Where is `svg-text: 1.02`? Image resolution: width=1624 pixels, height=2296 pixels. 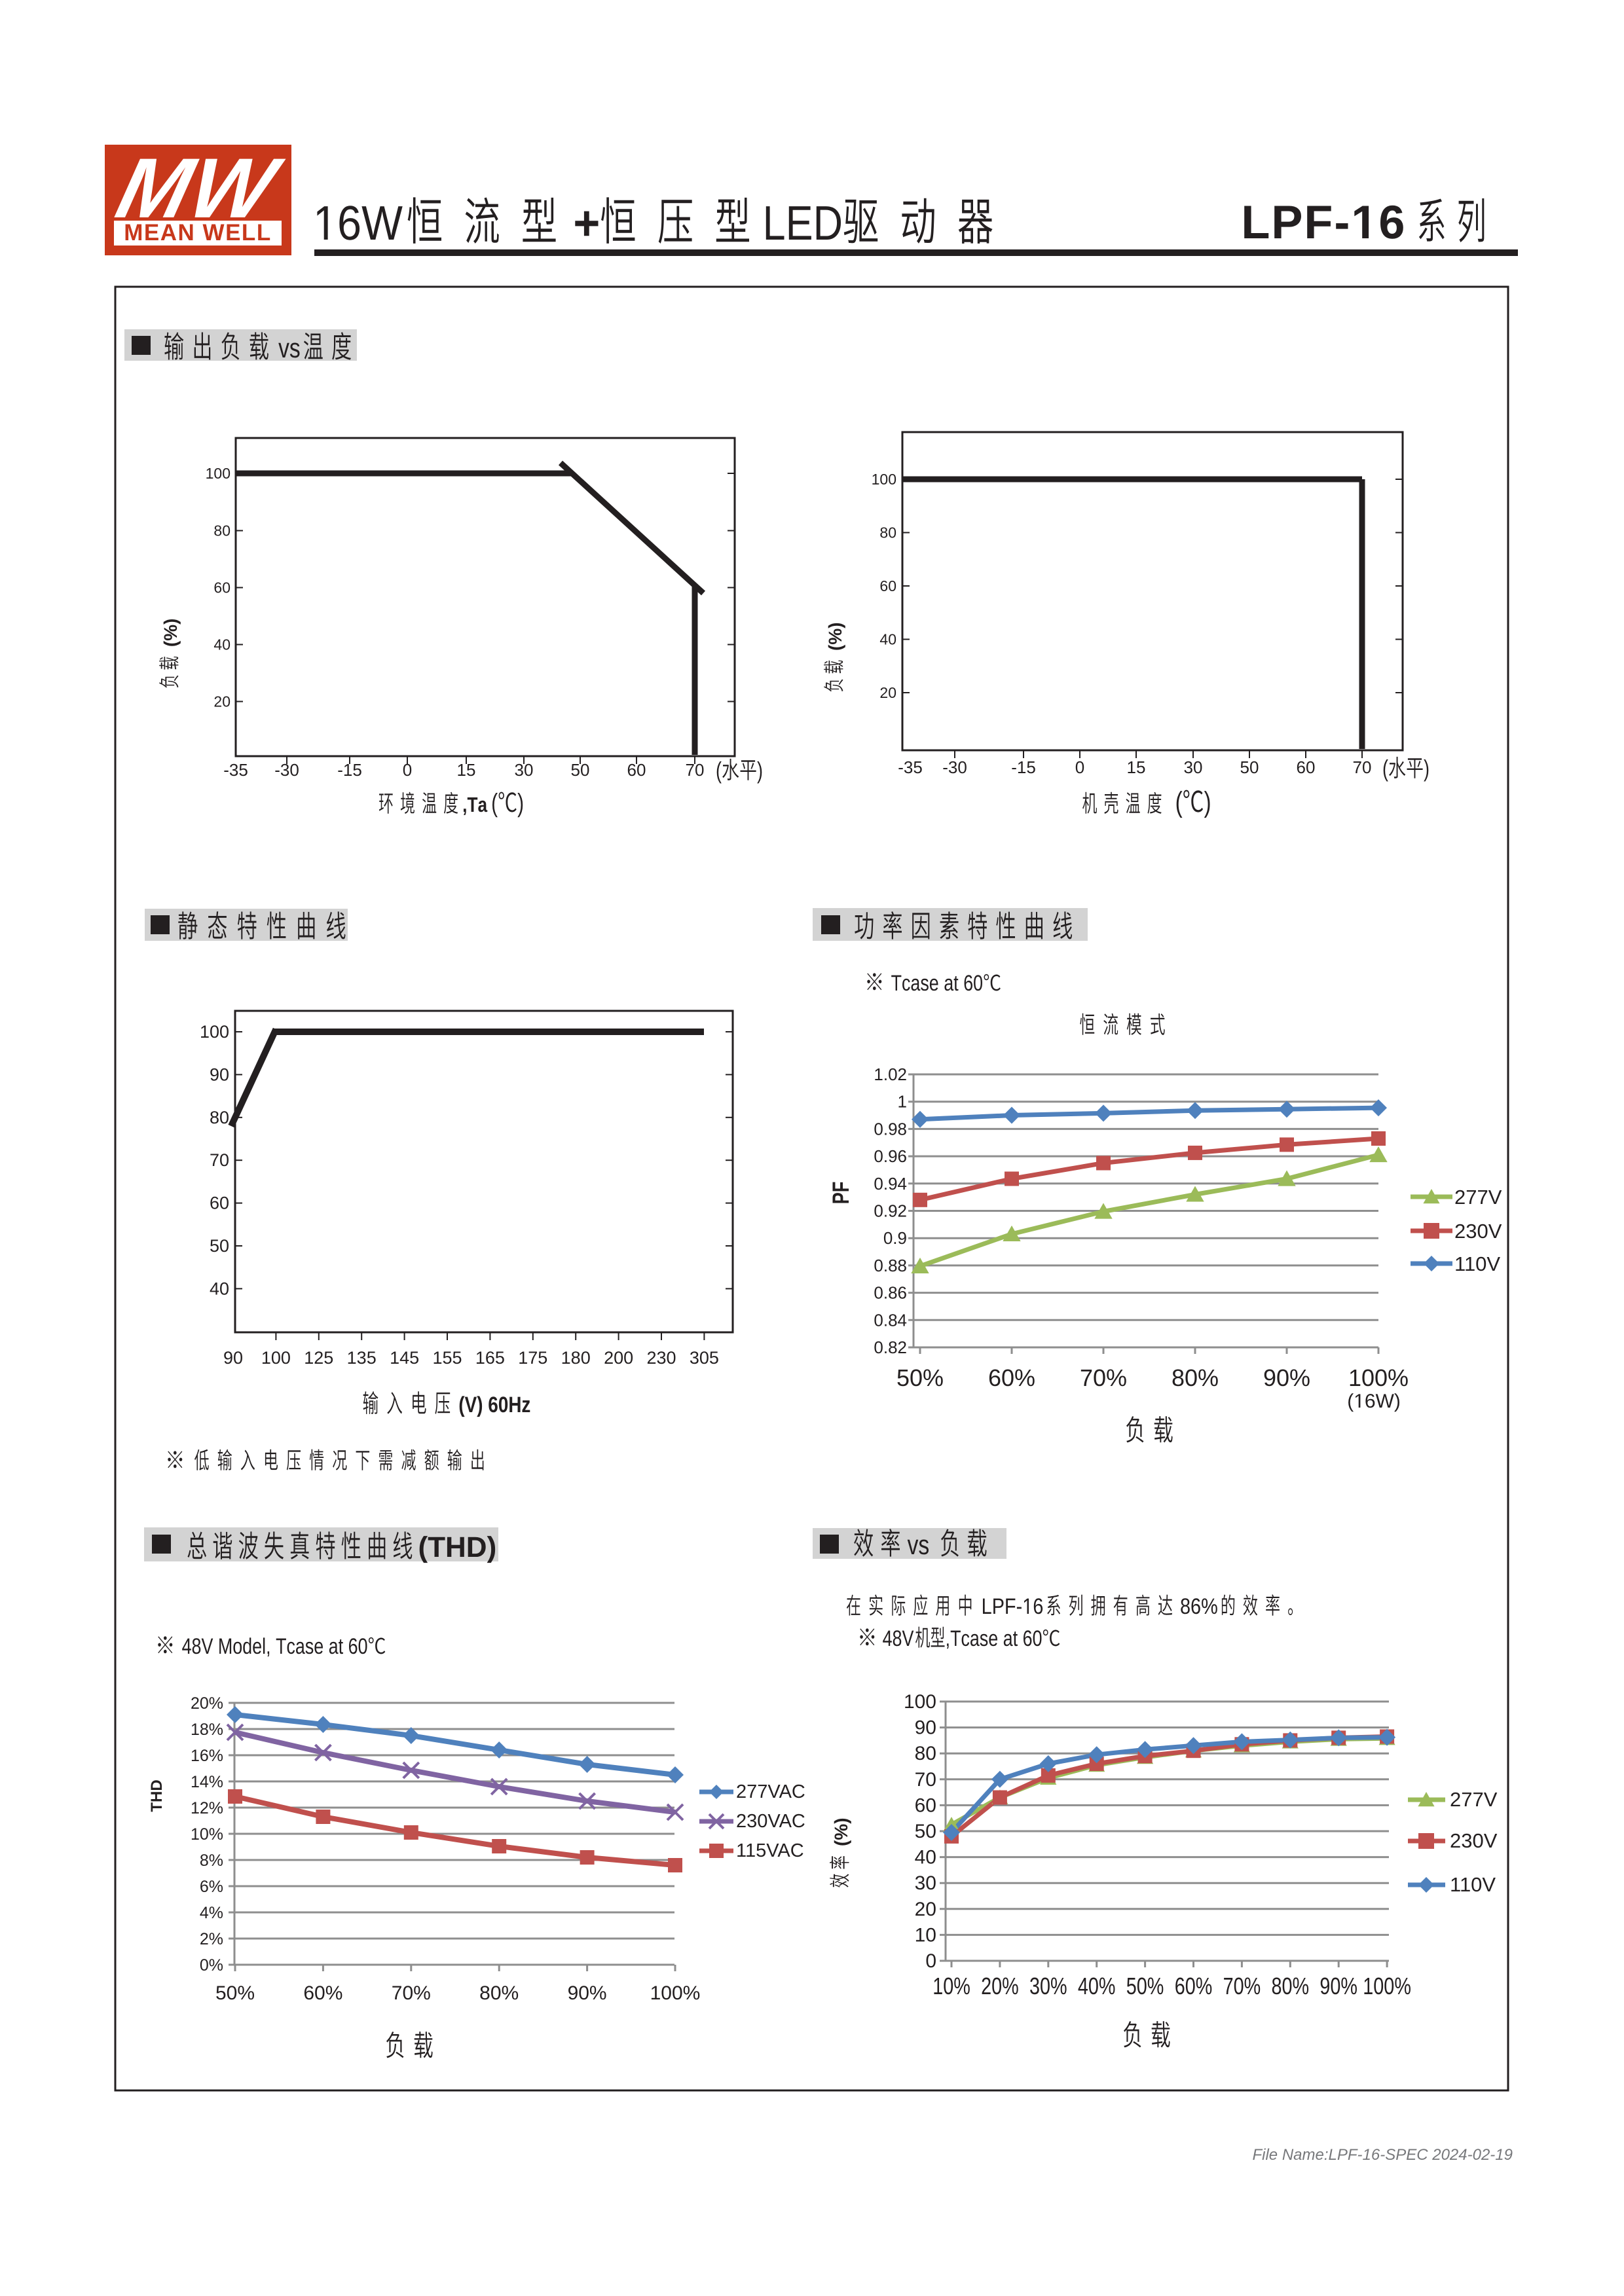 svg-text: 1.02 is located at coordinates (890, 1074).